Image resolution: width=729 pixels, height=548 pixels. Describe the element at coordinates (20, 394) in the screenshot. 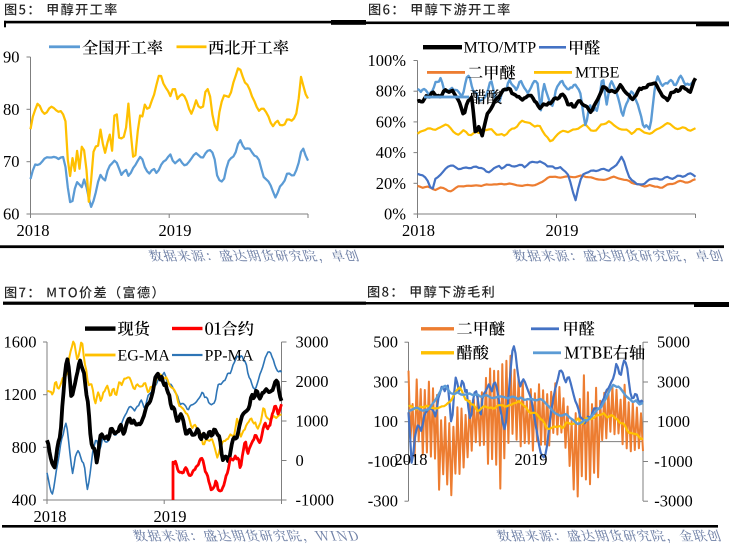

I see `svg-text: 1200` at that location.